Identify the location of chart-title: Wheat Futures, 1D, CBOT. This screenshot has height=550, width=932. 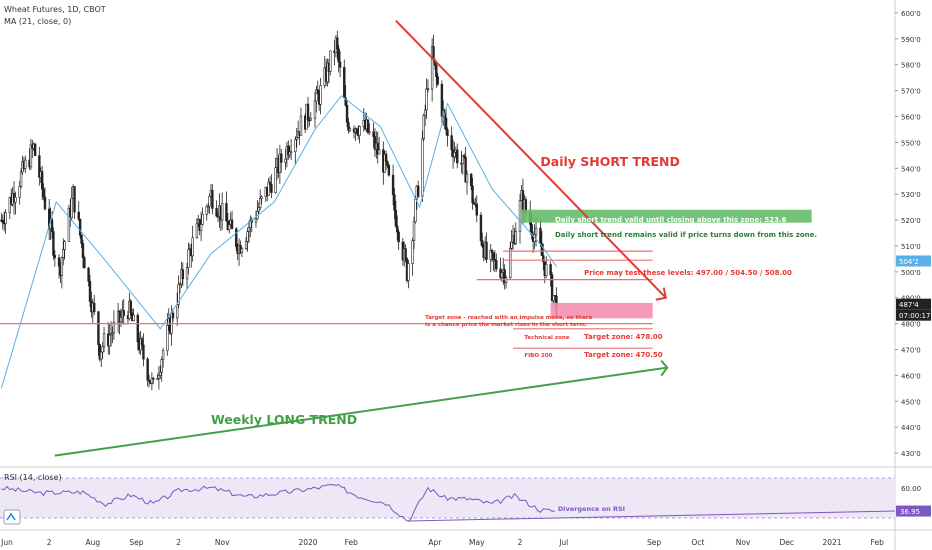
(55, 9).